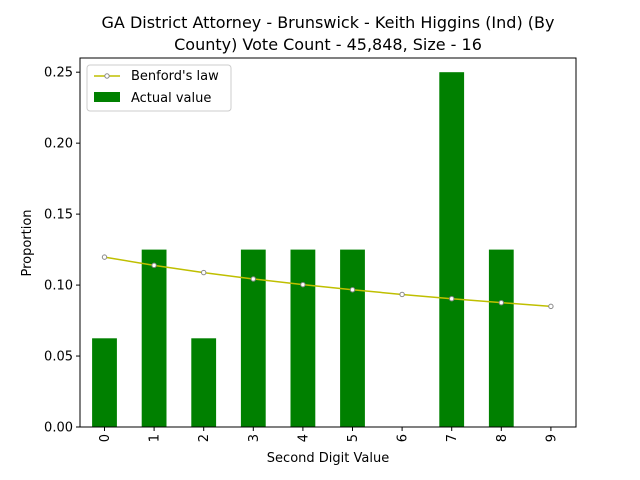 The width and height of the screenshot is (640, 480). What do you see at coordinates (58, 286) in the screenshot?
I see `y-tick-label: 0.10` at bounding box center [58, 286].